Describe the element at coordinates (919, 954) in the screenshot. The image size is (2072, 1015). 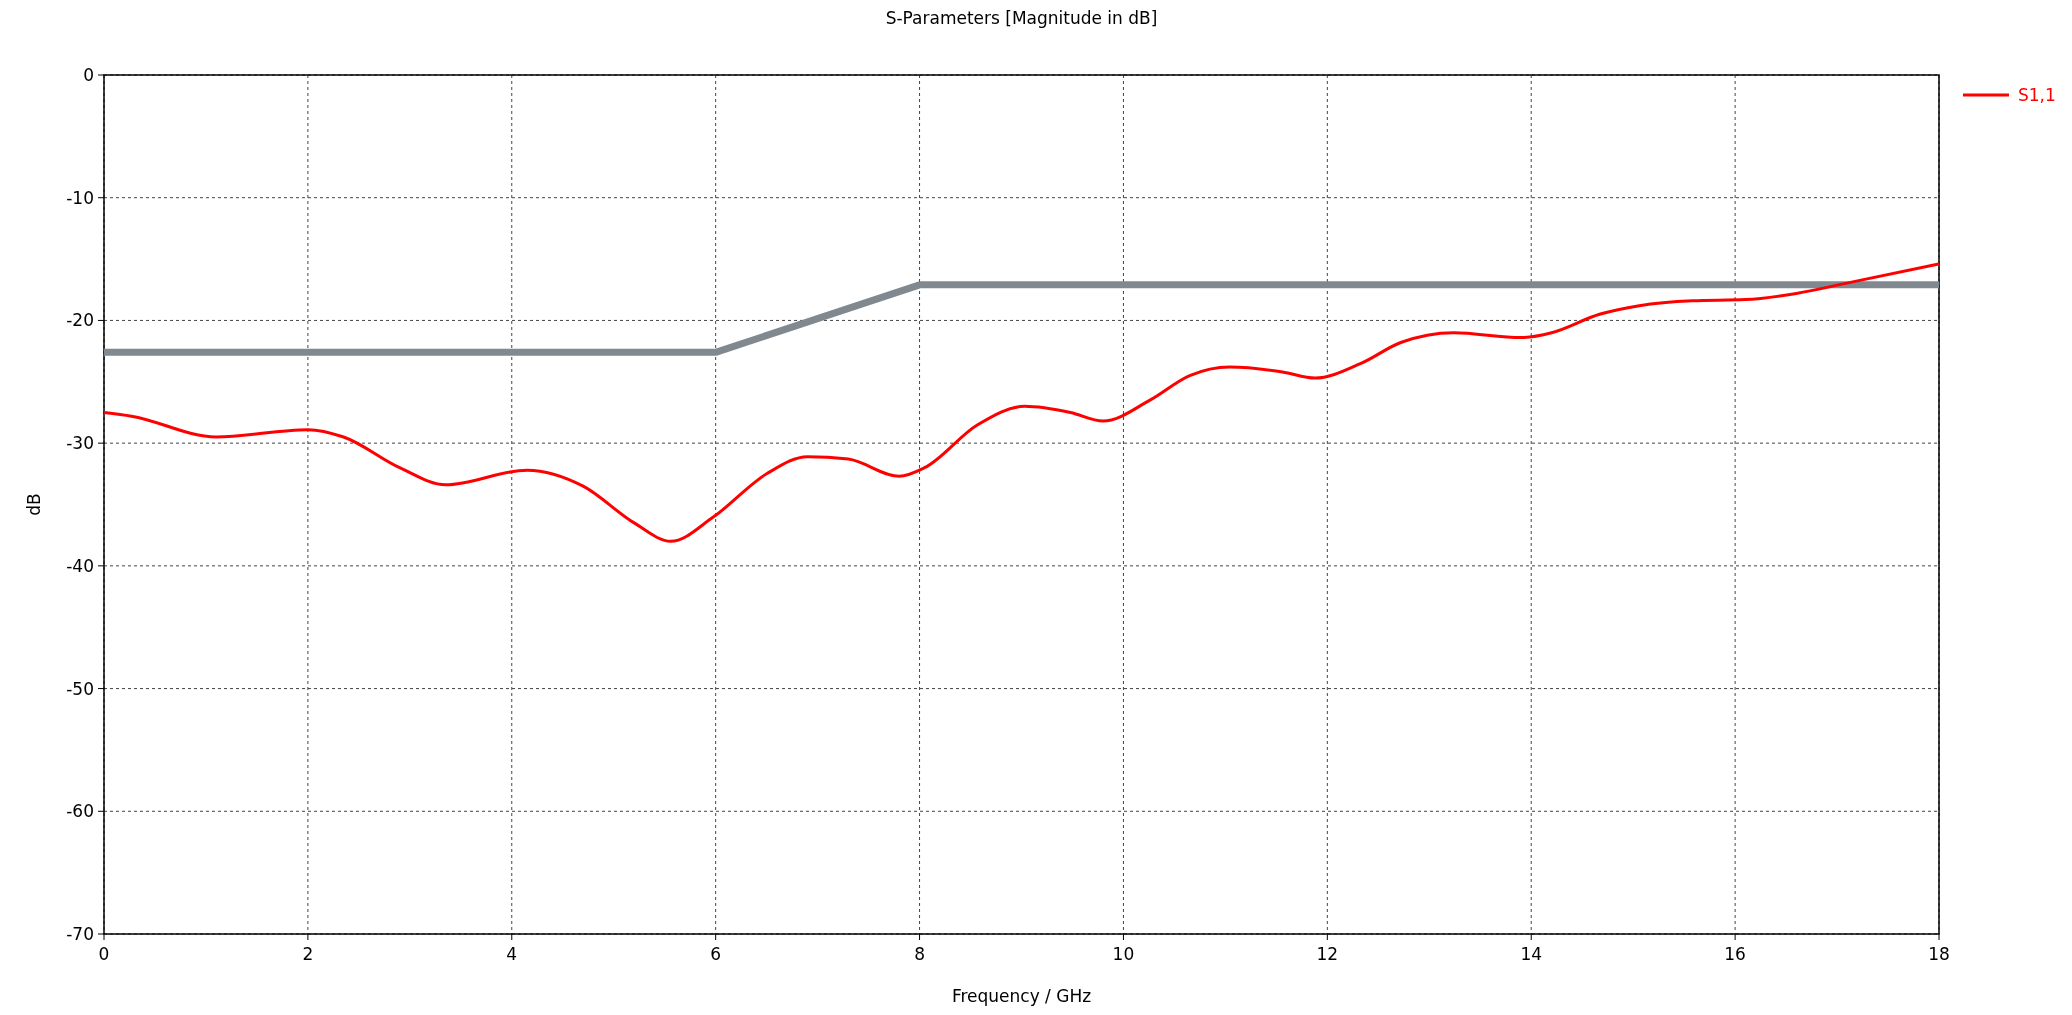
I see `x-tick-label: 8` at that location.